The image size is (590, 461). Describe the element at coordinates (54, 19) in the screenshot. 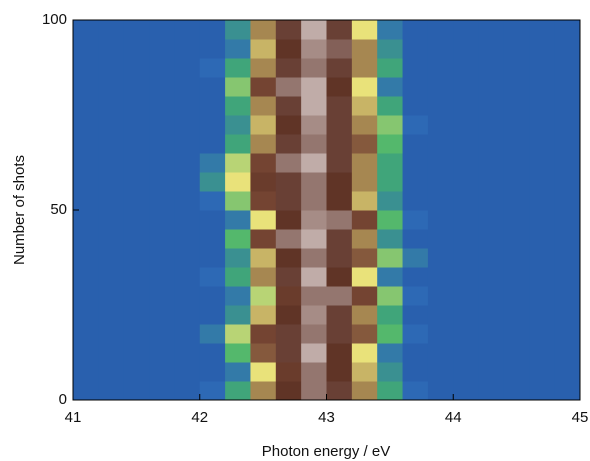

I see `y-tick-label: 100` at that location.